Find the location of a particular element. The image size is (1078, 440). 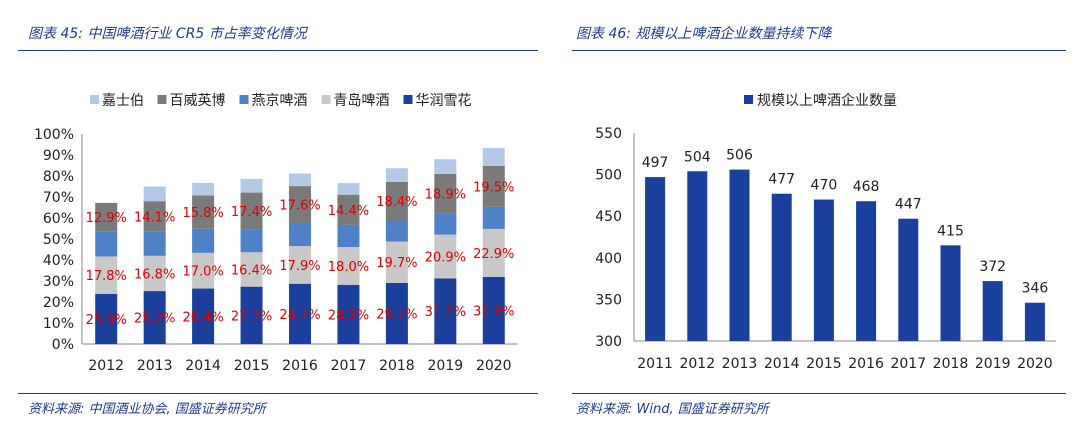

data-label: 497 is located at coordinates (655, 163).